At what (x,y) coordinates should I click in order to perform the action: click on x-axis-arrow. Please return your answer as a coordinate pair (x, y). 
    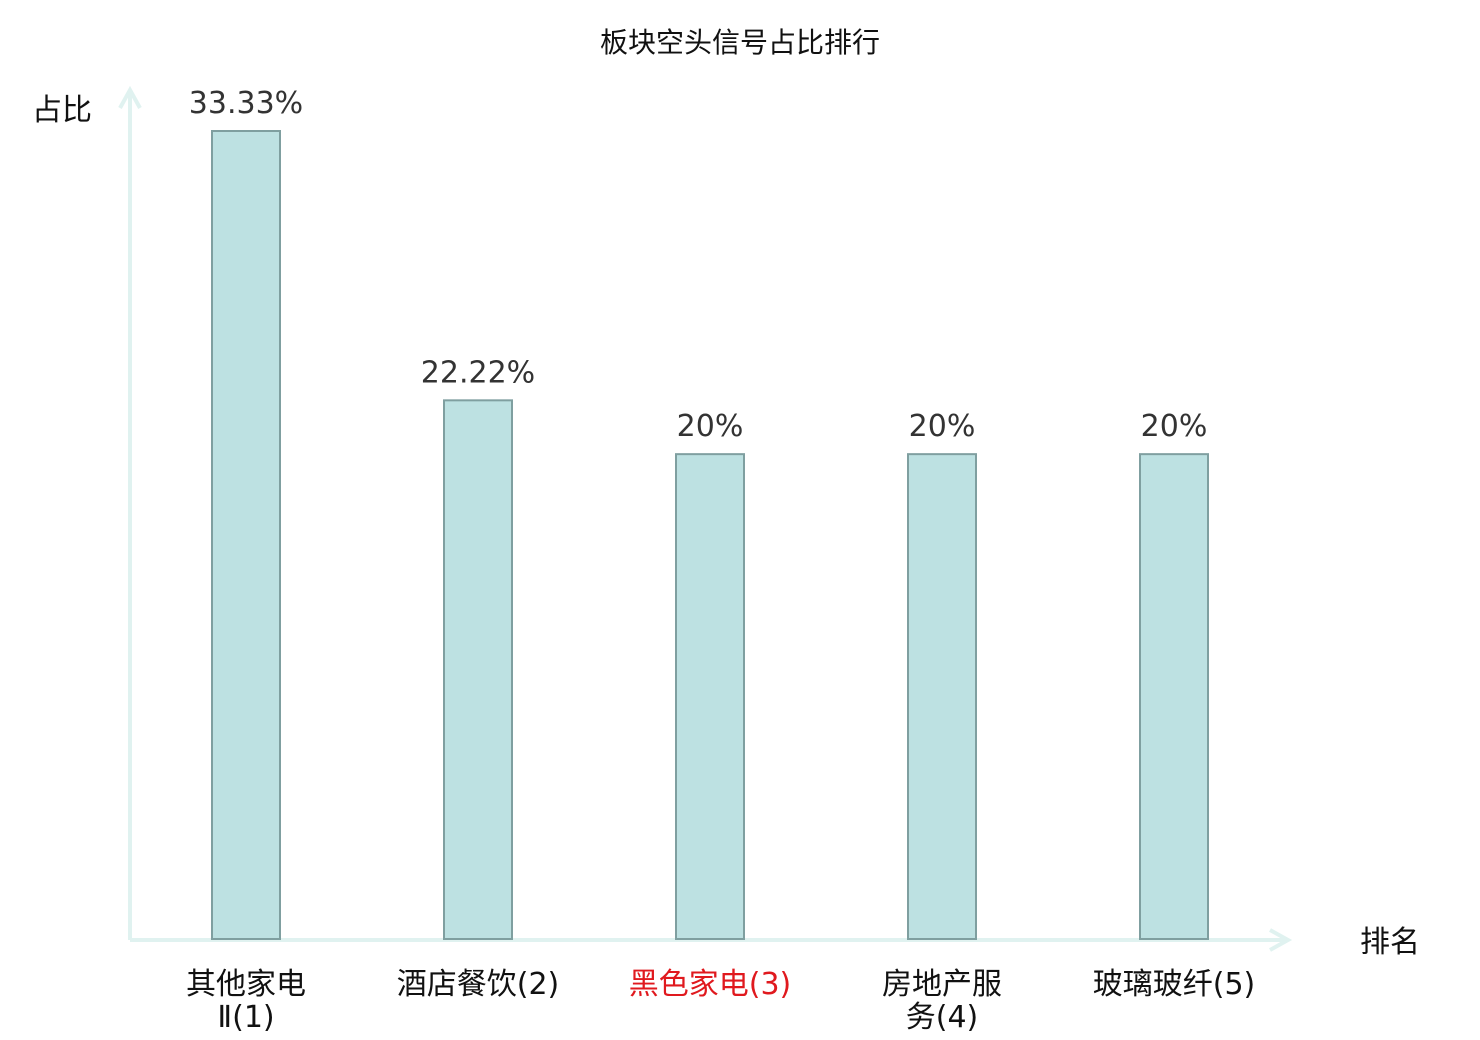
    Looking at the image, I should click on (1281, 940).